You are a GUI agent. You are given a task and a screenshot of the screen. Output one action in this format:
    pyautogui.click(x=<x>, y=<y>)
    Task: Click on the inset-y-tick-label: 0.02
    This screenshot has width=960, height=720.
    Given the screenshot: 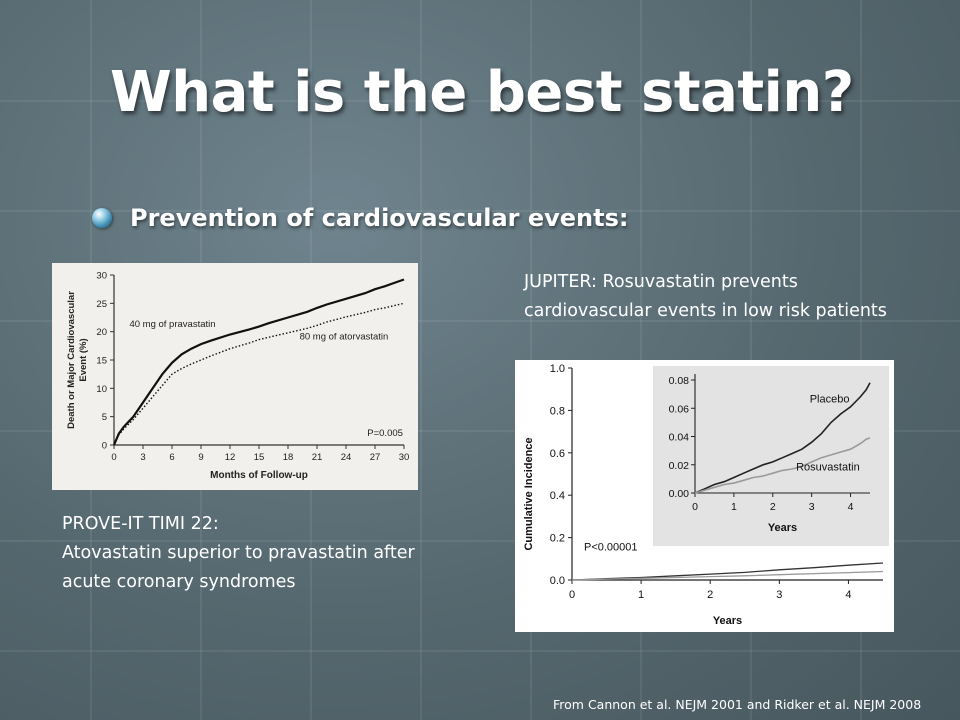 What is the action you would take?
    pyautogui.click(x=679, y=466)
    